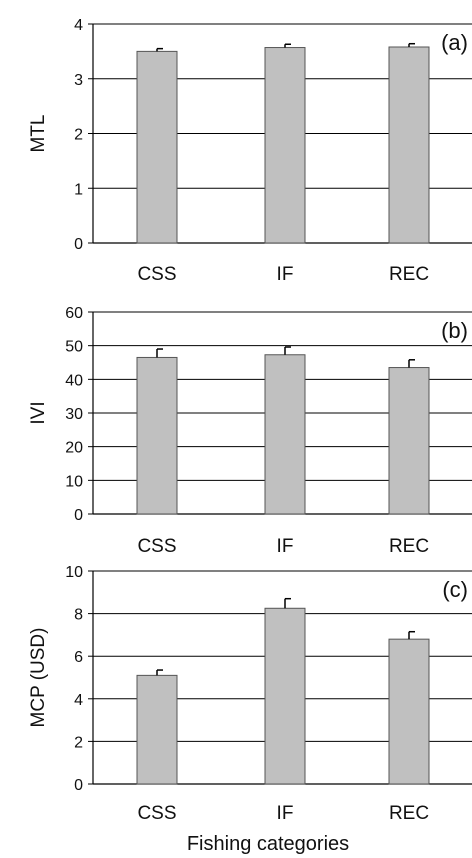 This screenshot has height=858, width=472. I want to click on y-tick-label: 6, so click(78, 657).